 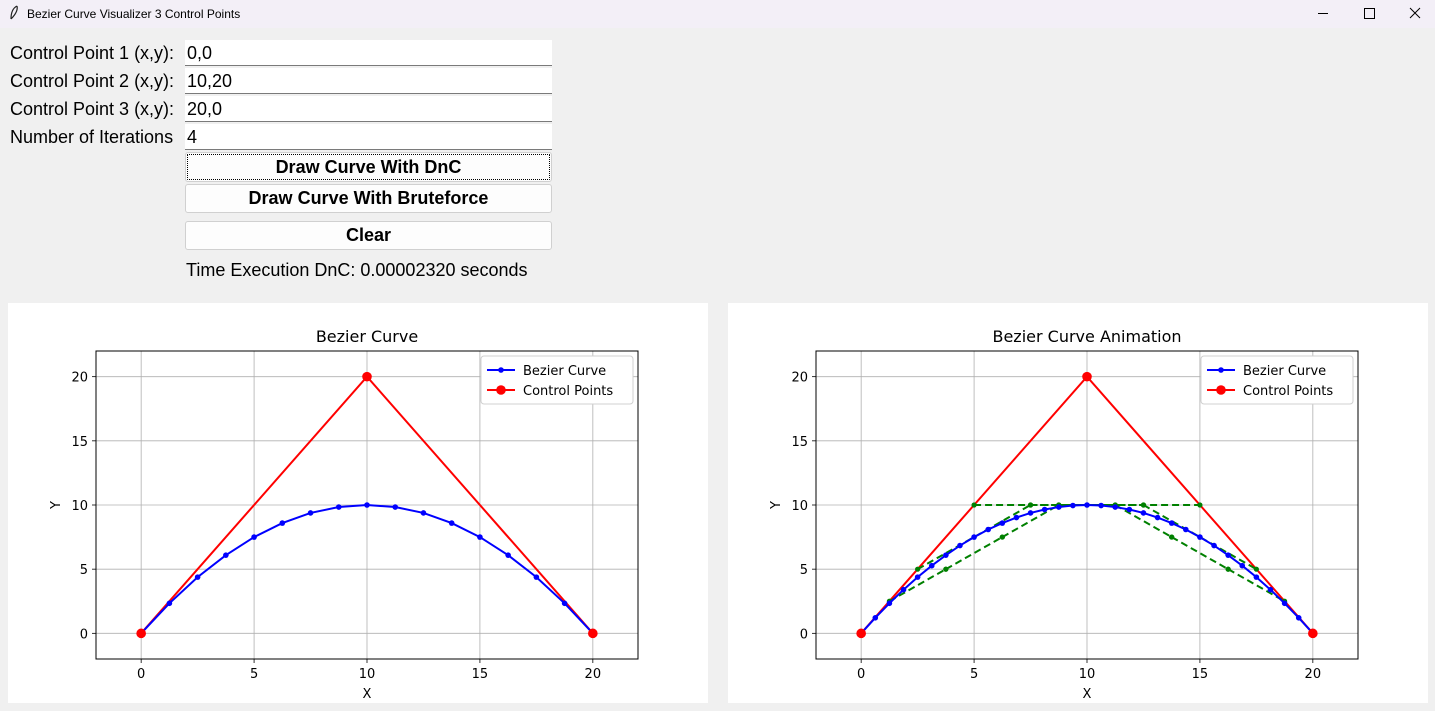 I want to click on control-point-1-label: Control Point 1 (x,y):, so click(x=92, y=53).